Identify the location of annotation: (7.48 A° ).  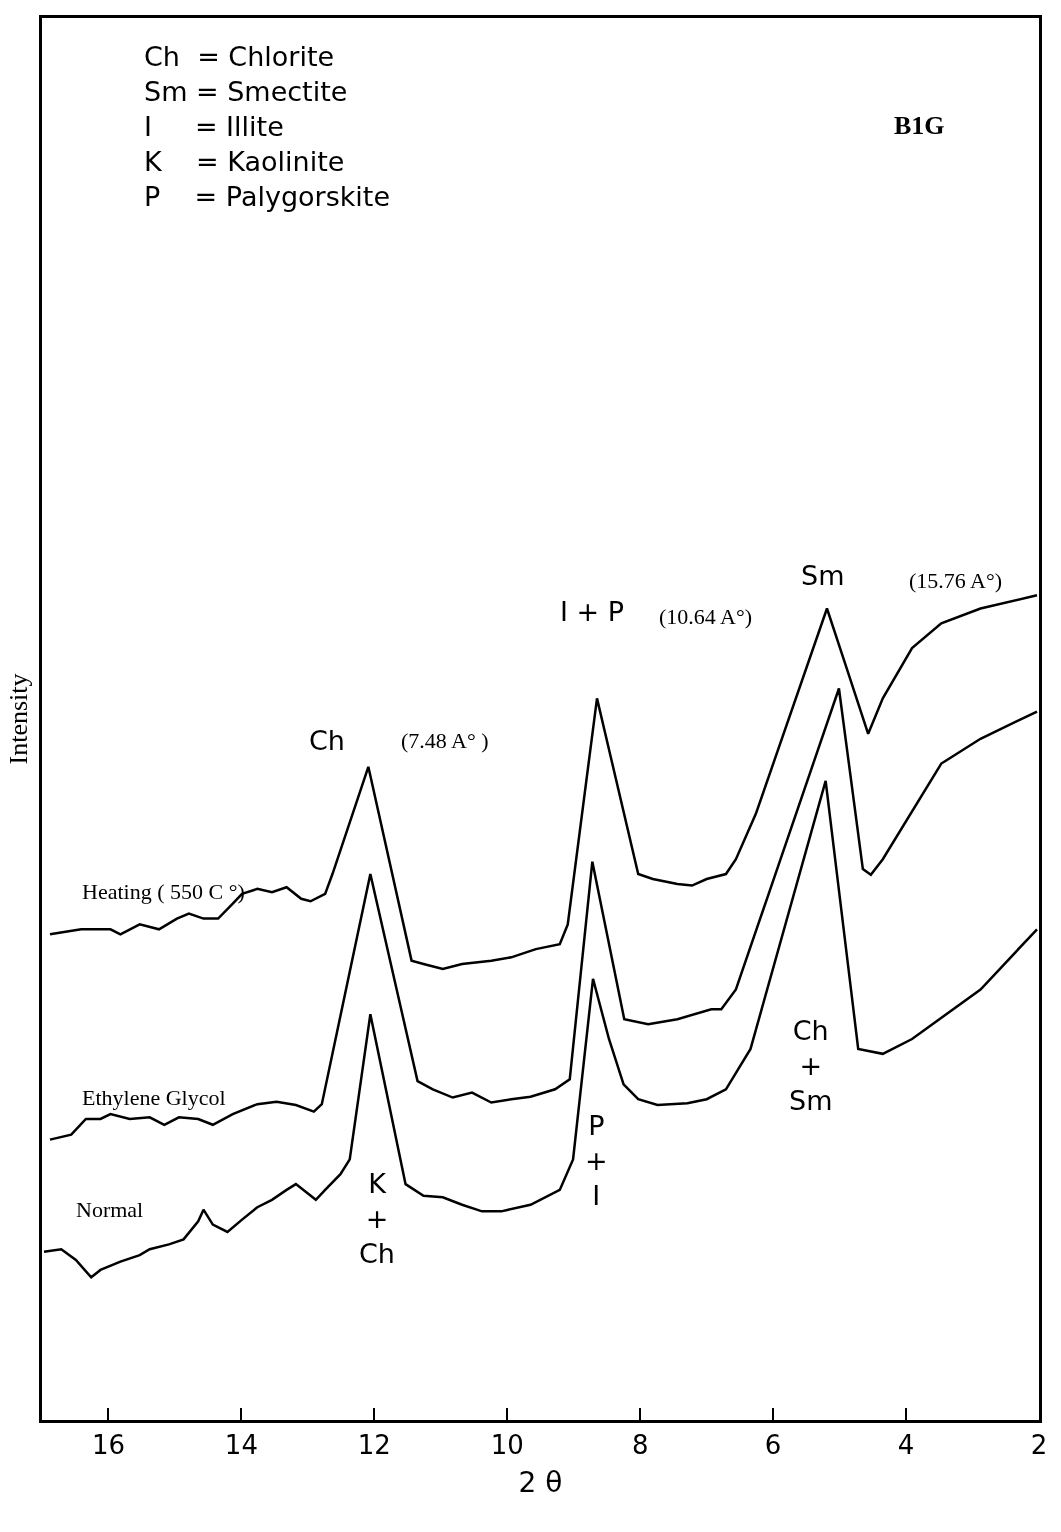
(445, 740).